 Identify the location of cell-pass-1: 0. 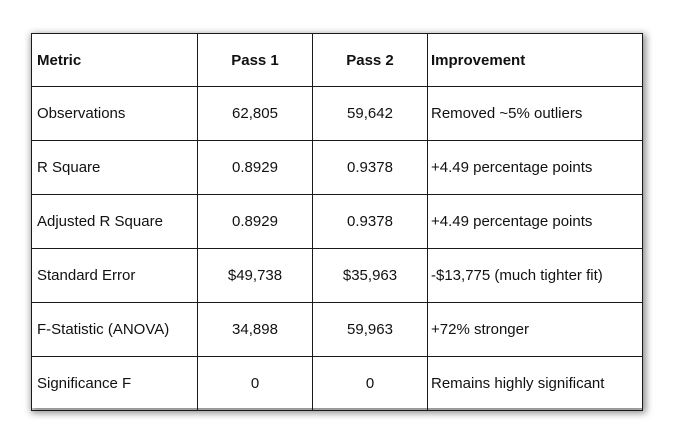
(255, 383).